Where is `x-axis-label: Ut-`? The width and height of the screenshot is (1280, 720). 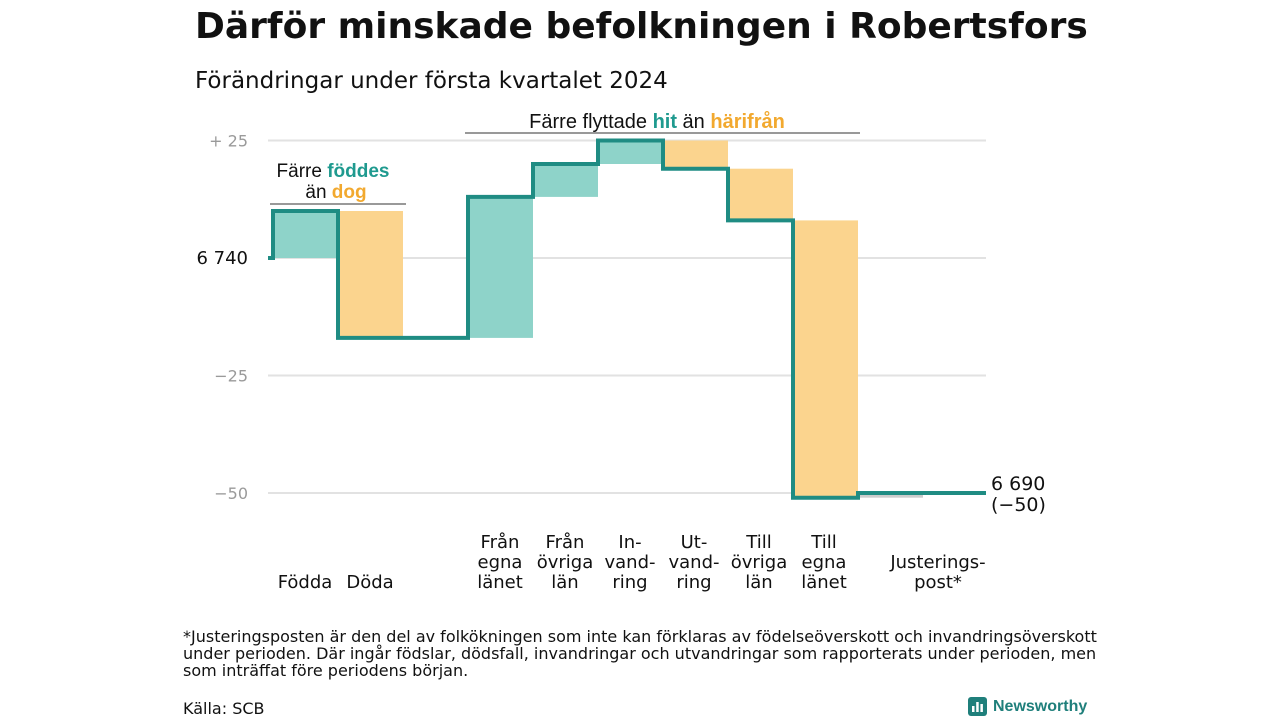
x-axis-label: Ut- is located at coordinates (694, 542).